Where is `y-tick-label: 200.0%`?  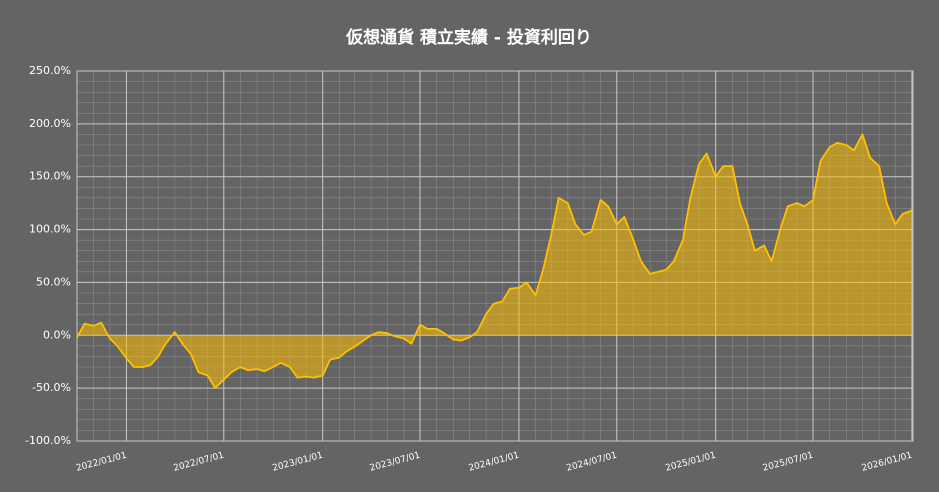
y-tick-label: 200.0% is located at coordinates (50, 123).